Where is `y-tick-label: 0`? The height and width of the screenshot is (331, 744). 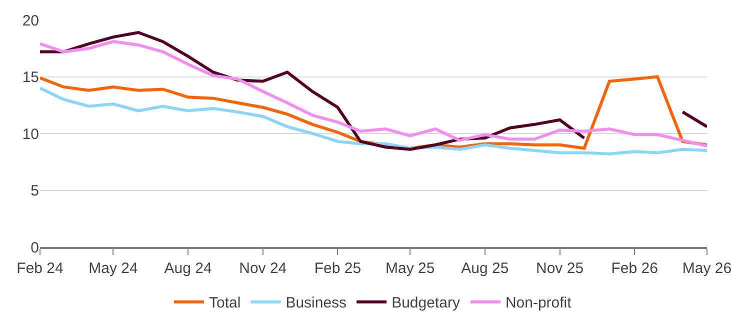 y-tick-label: 0 is located at coordinates (34, 247).